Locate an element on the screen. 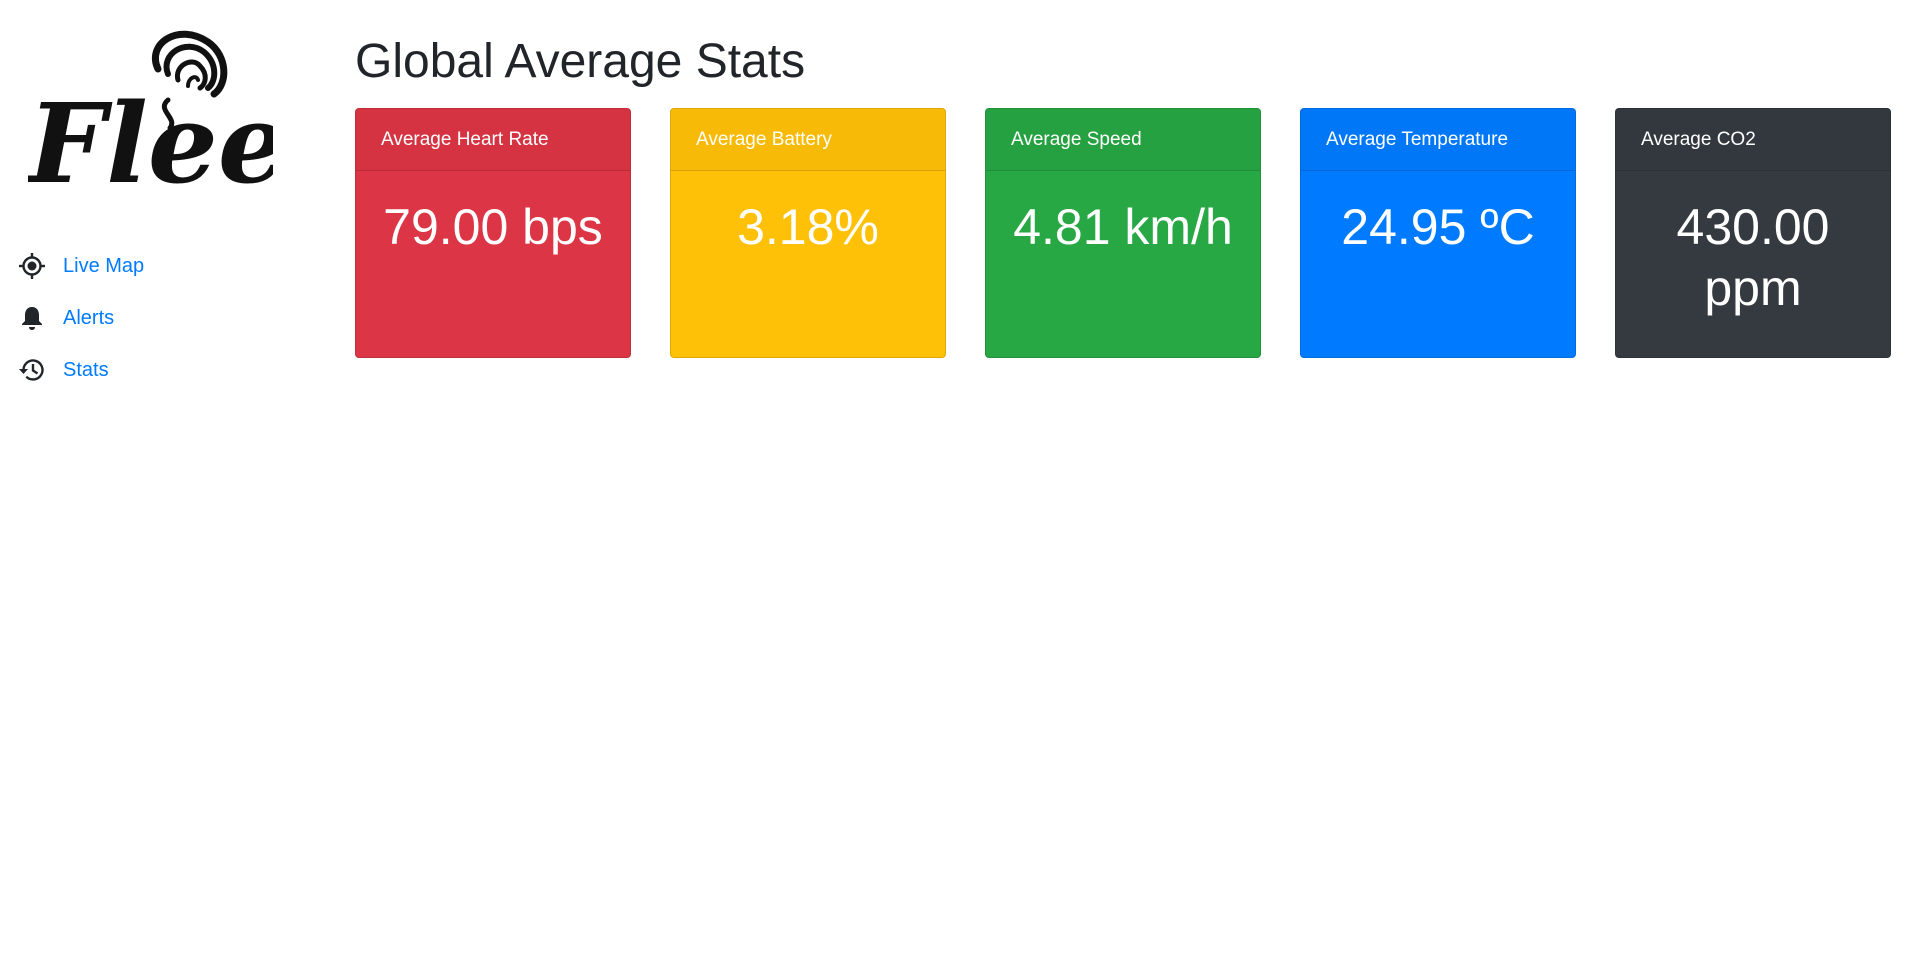  card-average-heart-rate: Average Heart Rate 79.00 bps is located at coordinates (493, 233).